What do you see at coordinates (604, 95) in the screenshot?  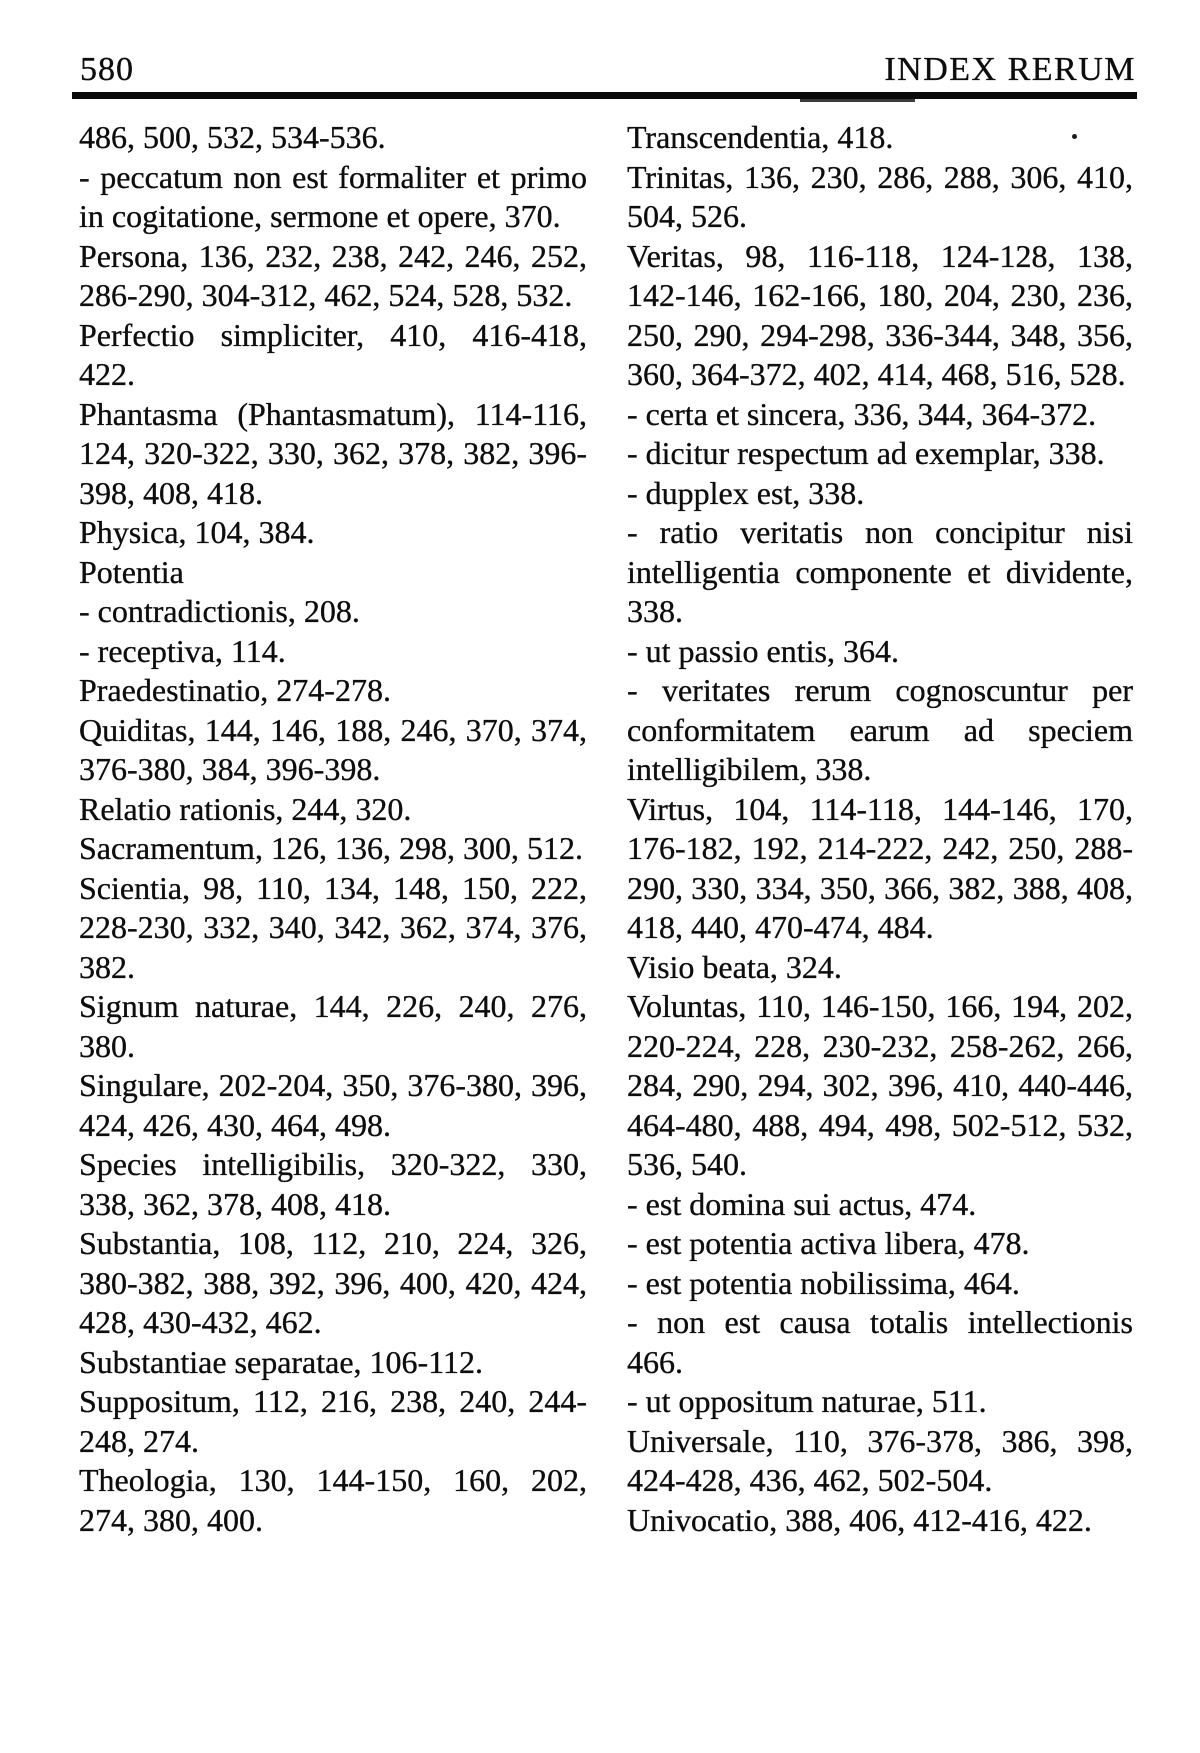 I see `header-rule` at bounding box center [604, 95].